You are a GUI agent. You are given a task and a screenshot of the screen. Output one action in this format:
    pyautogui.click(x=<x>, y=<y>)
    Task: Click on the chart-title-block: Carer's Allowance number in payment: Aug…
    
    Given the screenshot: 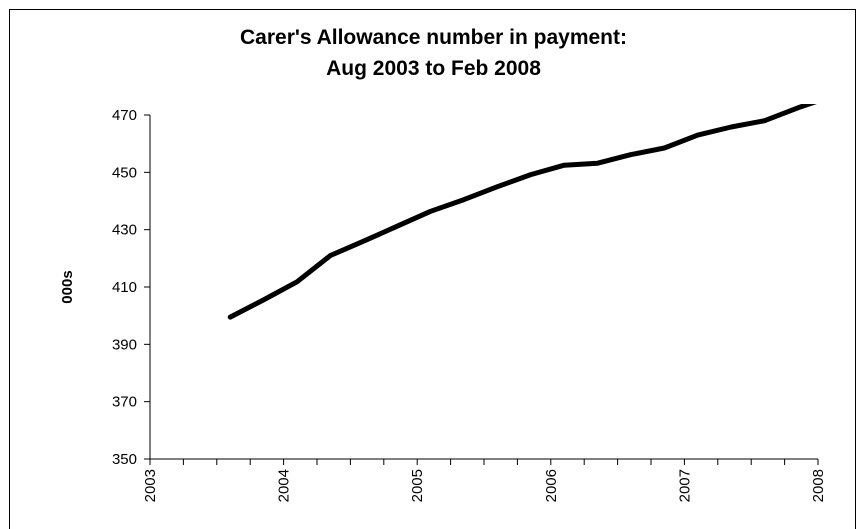 What is the action you would take?
    pyautogui.click(x=433, y=53)
    